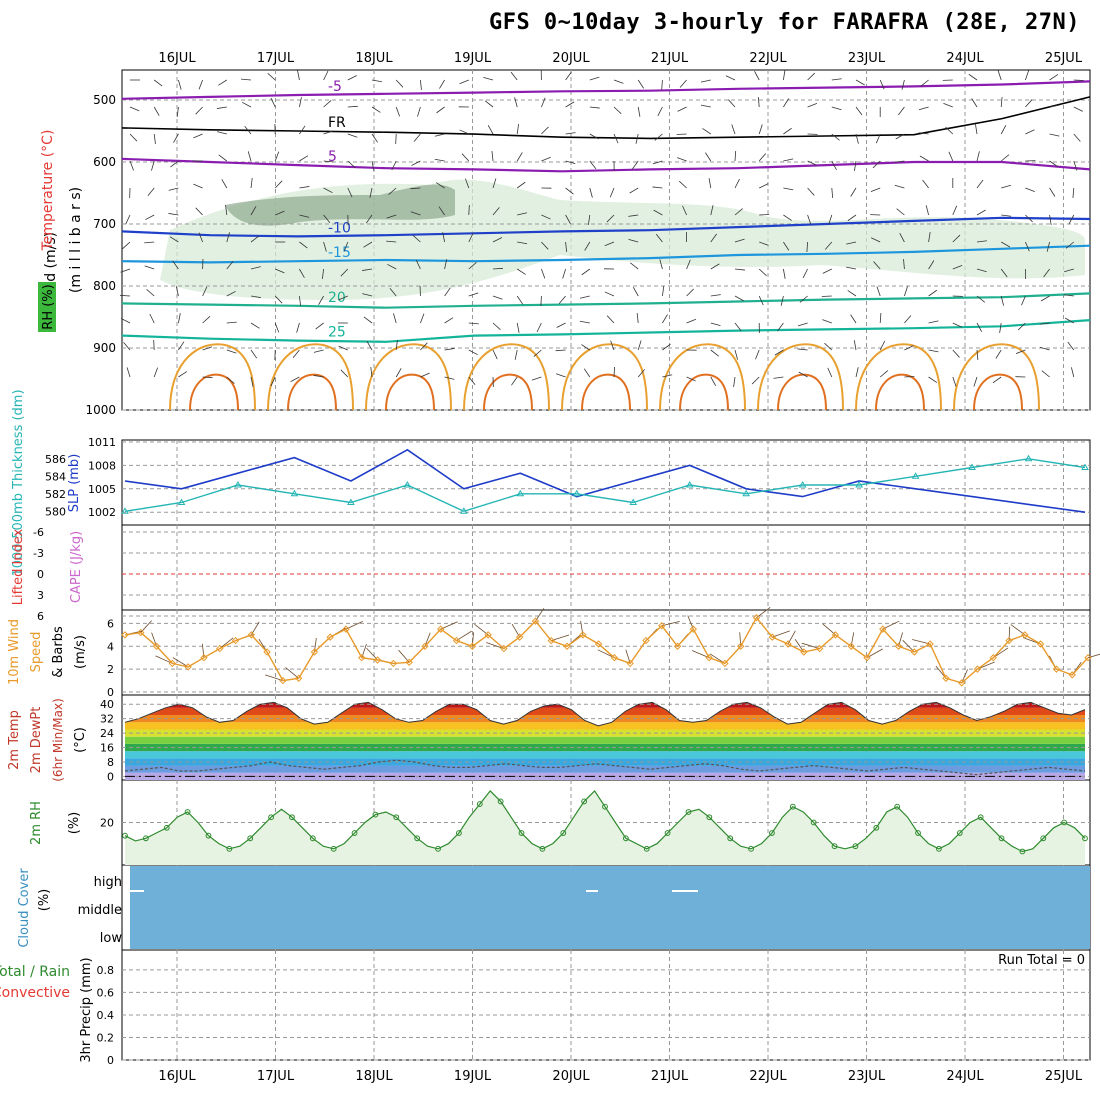 This screenshot has height=1100, width=1100. What do you see at coordinates (107, 748) in the screenshot?
I see `temp-tick: 16` at bounding box center [107, 748].